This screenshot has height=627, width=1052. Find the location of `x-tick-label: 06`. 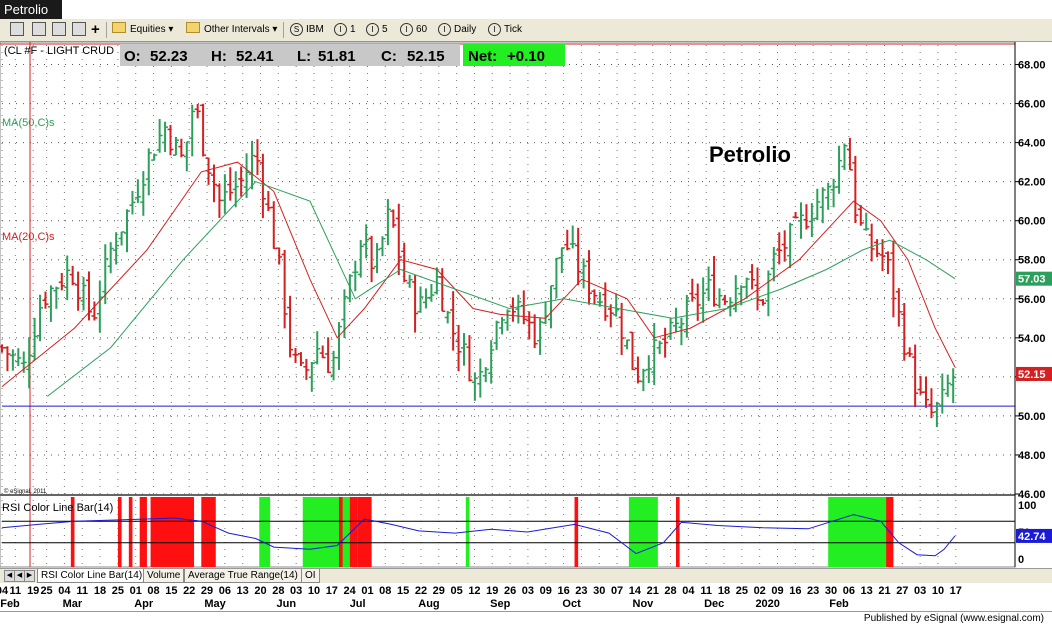

x-tick-label: 06 is located at coordinates (225, 591).